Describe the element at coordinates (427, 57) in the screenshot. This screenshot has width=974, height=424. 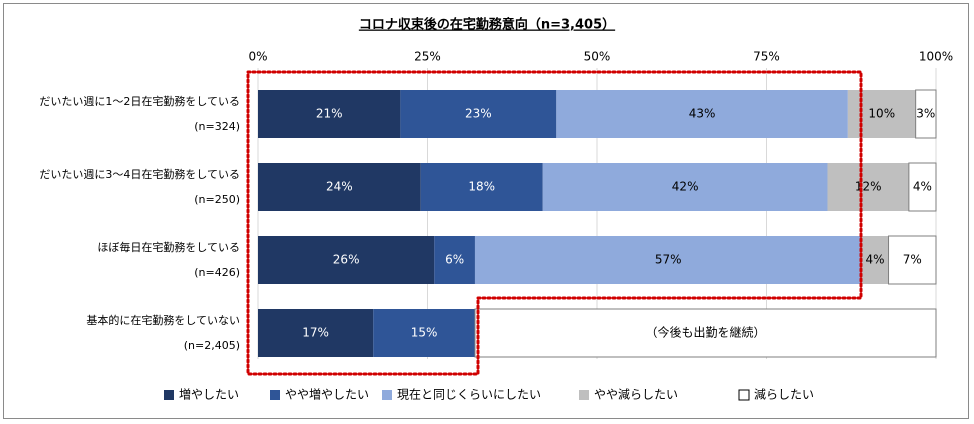
I see `x-tick-label: 25%` at that location.